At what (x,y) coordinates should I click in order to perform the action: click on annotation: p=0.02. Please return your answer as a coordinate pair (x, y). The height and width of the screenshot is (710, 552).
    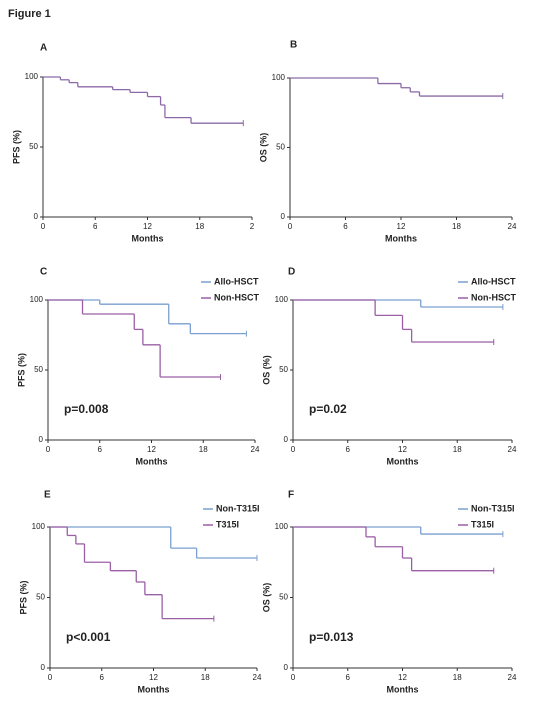
    Looking at the image, I should click on (328, 409).